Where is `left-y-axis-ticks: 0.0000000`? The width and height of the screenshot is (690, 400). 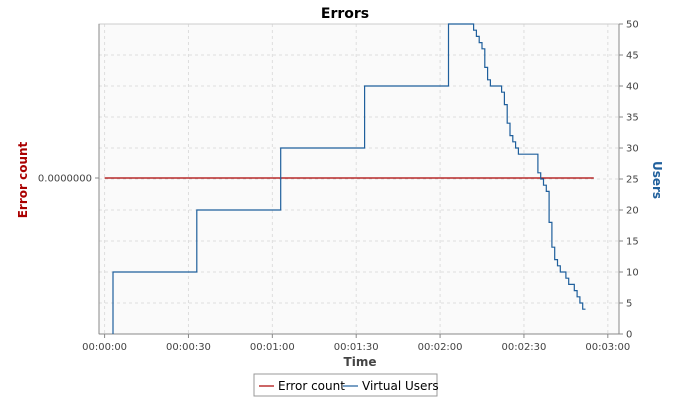 left-y-axis-ticks: 0.0000000 is located at coordinates (68, 179).